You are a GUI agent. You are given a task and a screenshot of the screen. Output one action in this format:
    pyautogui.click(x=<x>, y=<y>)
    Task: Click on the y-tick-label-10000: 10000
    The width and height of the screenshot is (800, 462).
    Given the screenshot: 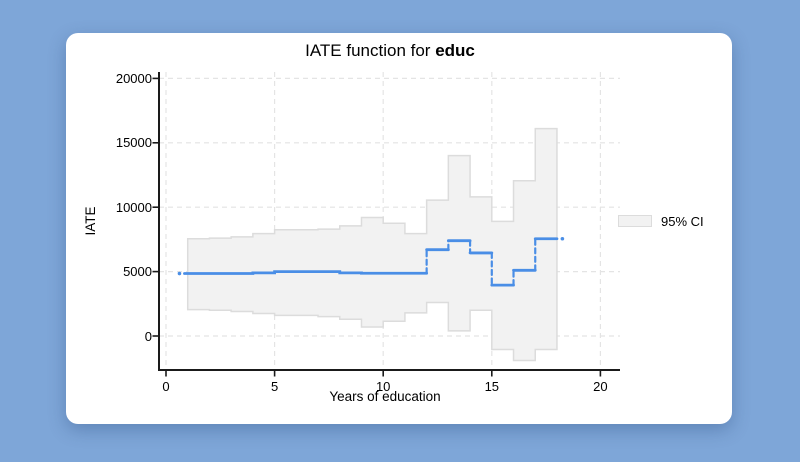 What is the action you would take?
    pyautogui.click(x=133, y=207)
    